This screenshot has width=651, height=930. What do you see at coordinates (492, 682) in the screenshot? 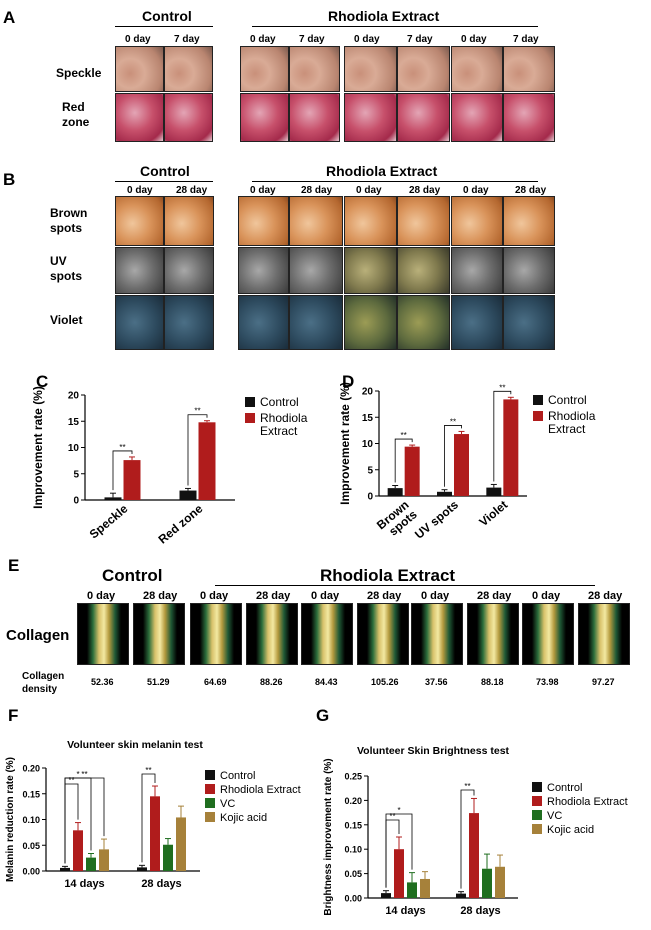
I see `panel-e-density-value-7: 88.18` at bounding box center [492, 682].